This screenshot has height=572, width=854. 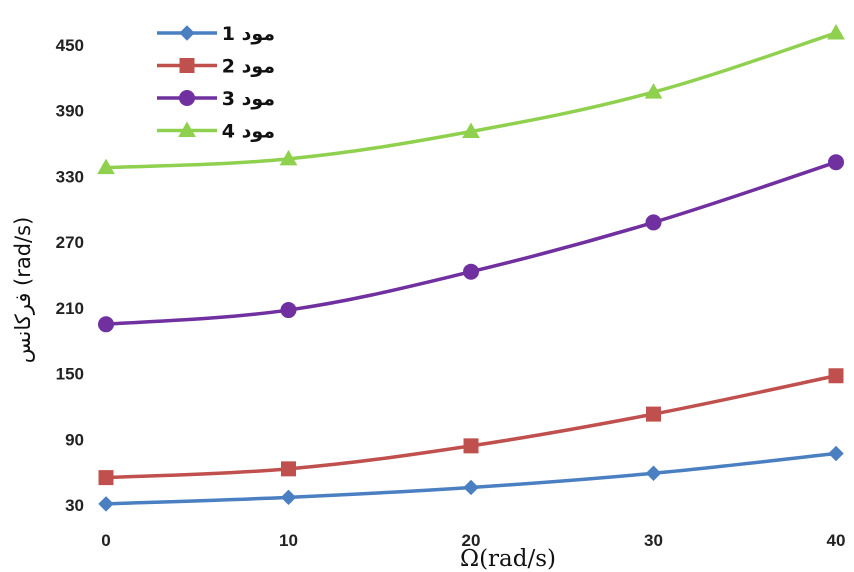 I want to click on y-tick-label: 270, so click(x=70, y=242).